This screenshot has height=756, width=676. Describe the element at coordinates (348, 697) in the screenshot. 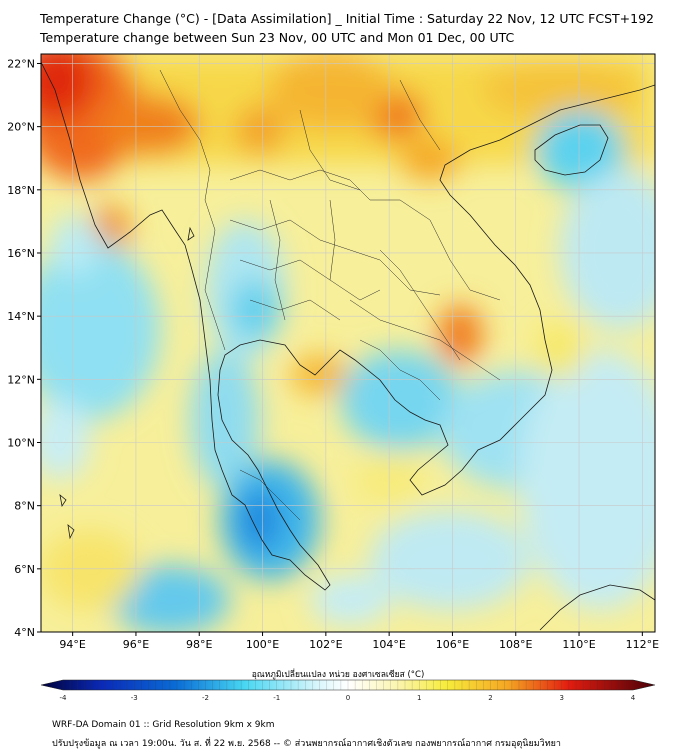

I see `colorbar-tick-label: 0` at that location.